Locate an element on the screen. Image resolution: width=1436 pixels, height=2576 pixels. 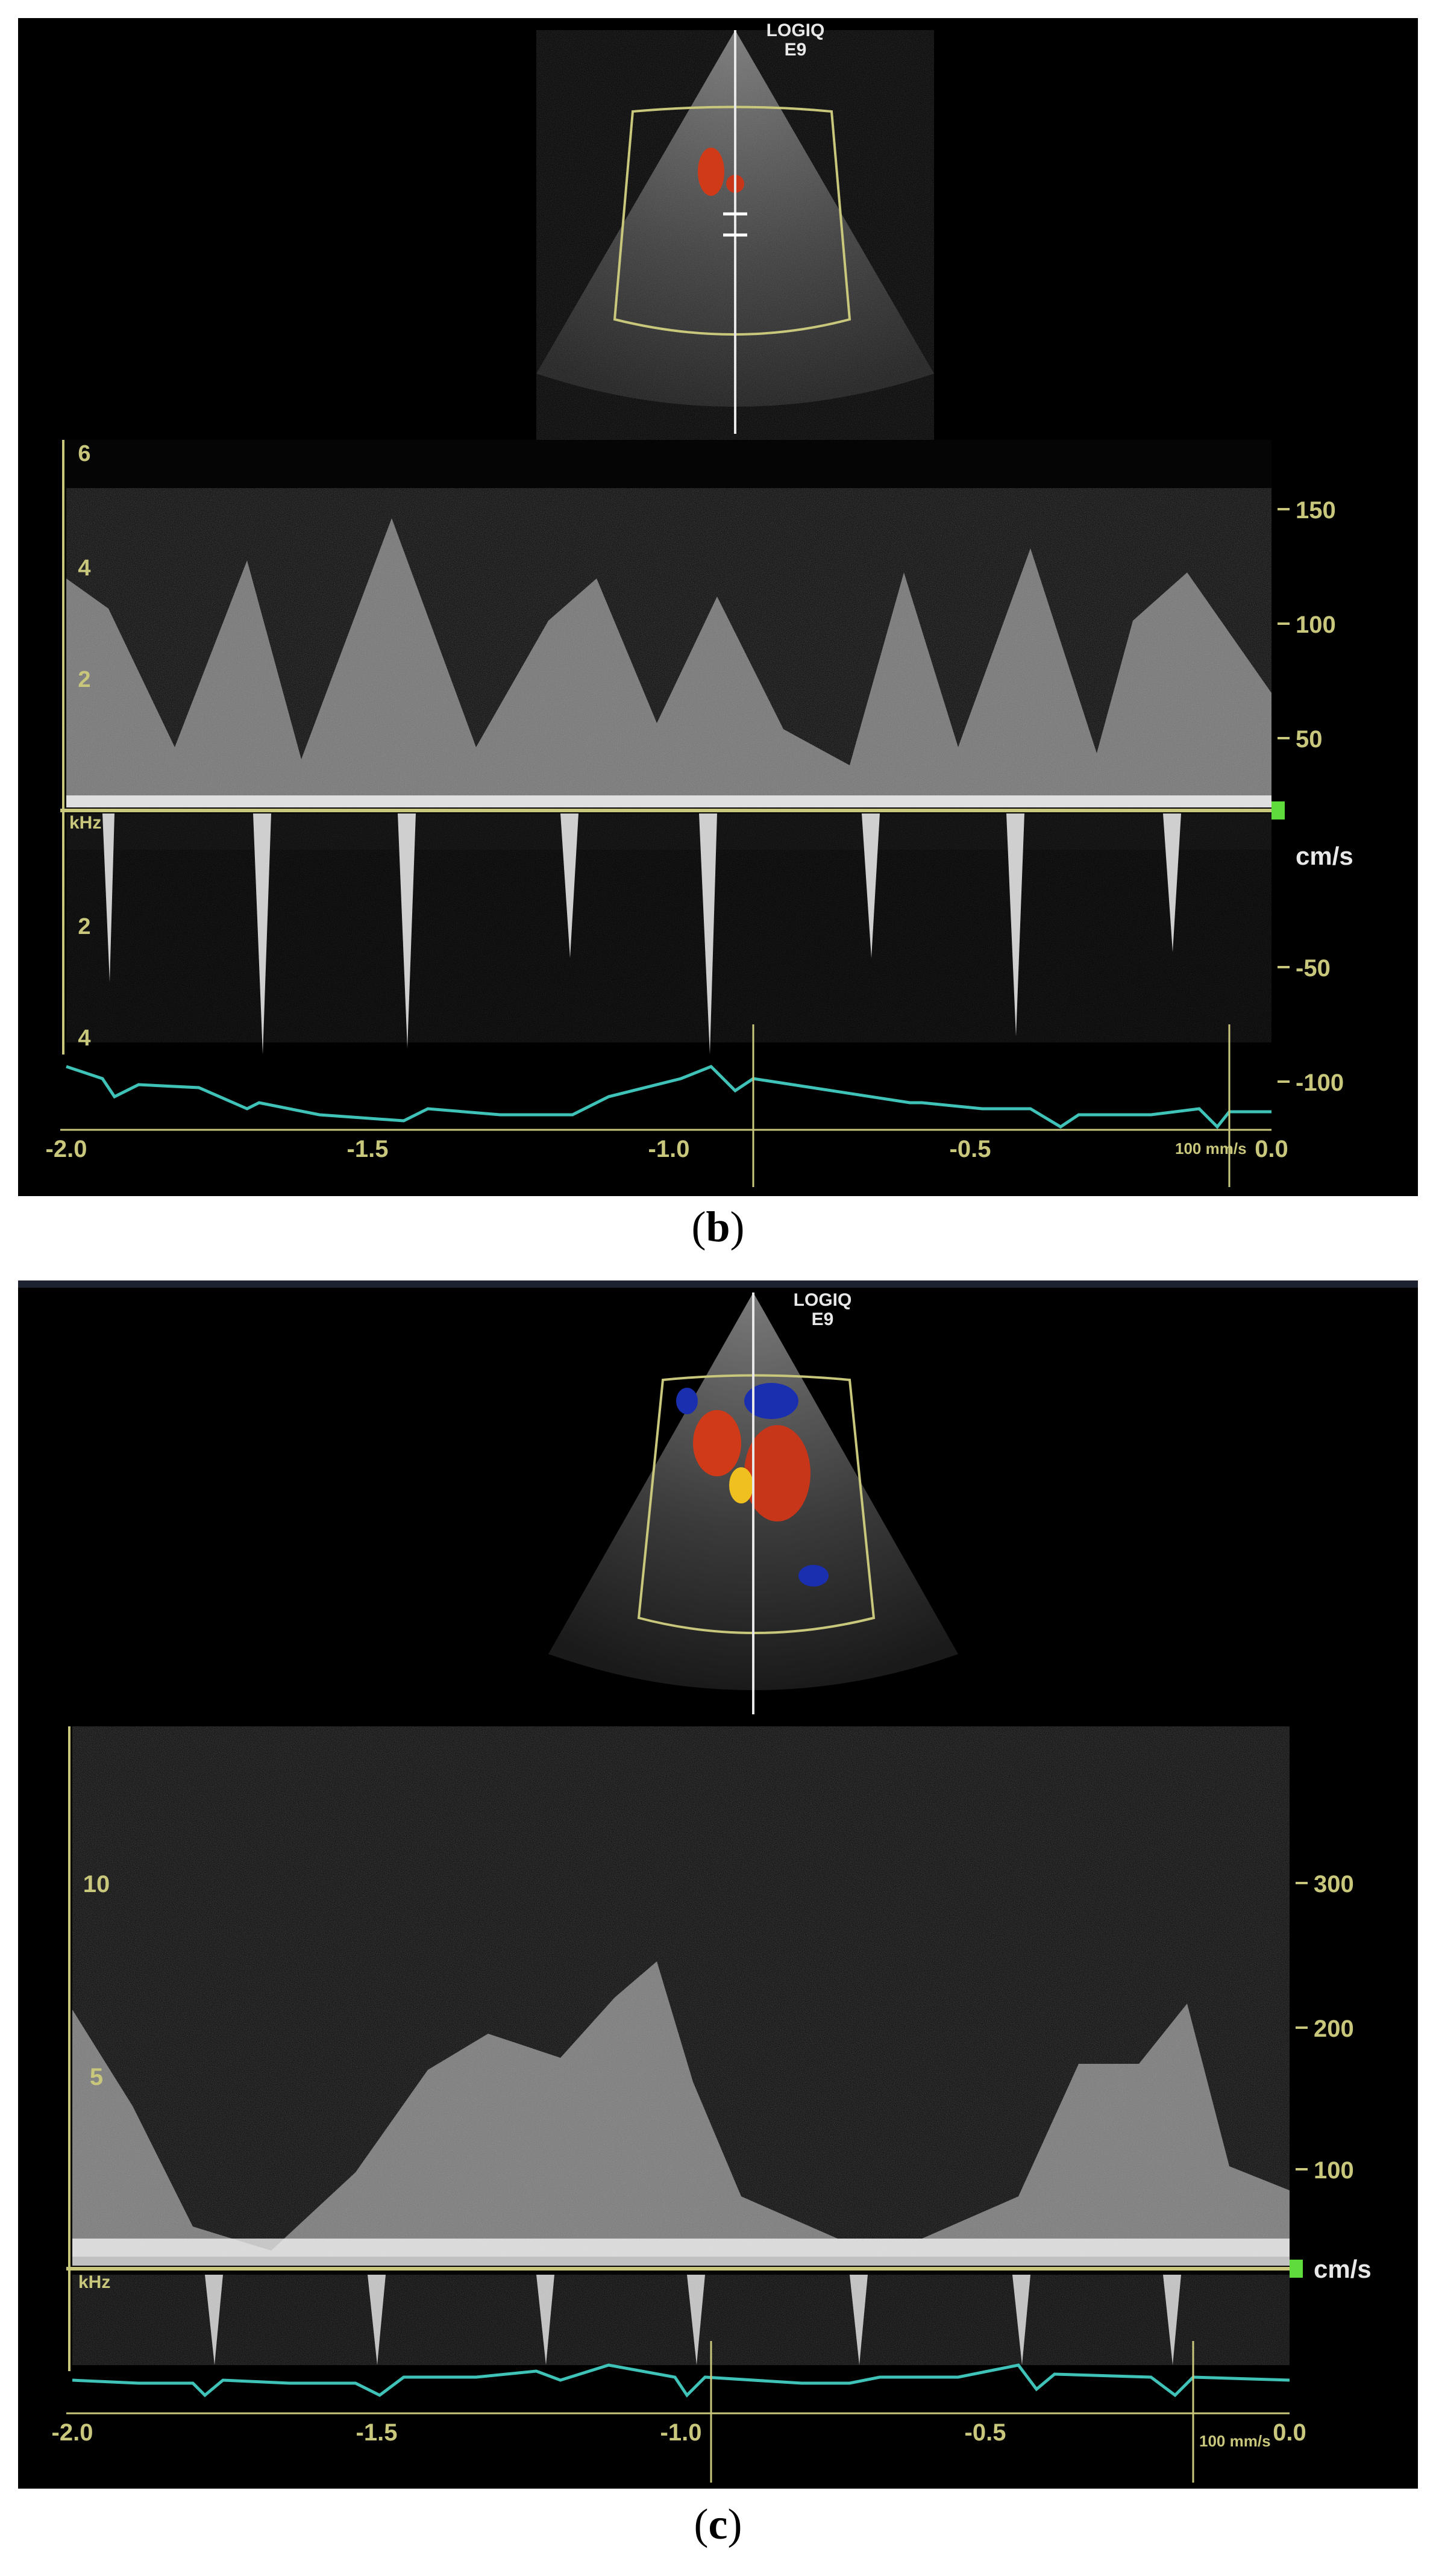
time-tick-b-2: -1.5 is located at coordinates (368, 1149).